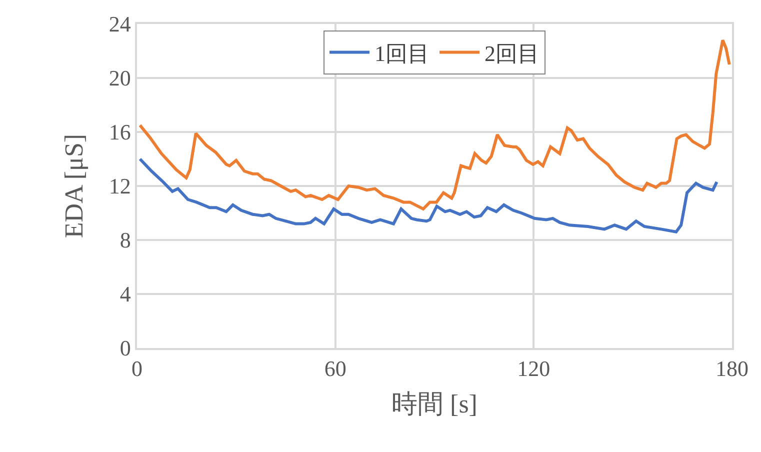 Image resolution: width=761 pixels, height=452 pixels. What do you see at coordinates (74, 186) in the screenshot?
I see `y-axis-title: EDA [μS]` at bounding box center [74, 186].